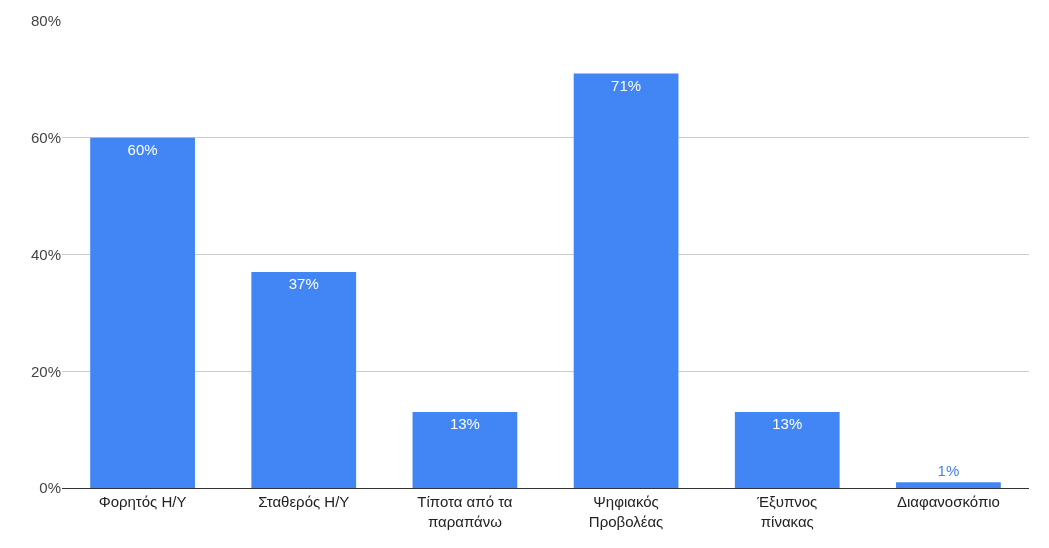 The image size is (1049, 548). Describe the element at coordinates (45, 254) in the screenshot. I see `y-tick-label: 40%` at that location.